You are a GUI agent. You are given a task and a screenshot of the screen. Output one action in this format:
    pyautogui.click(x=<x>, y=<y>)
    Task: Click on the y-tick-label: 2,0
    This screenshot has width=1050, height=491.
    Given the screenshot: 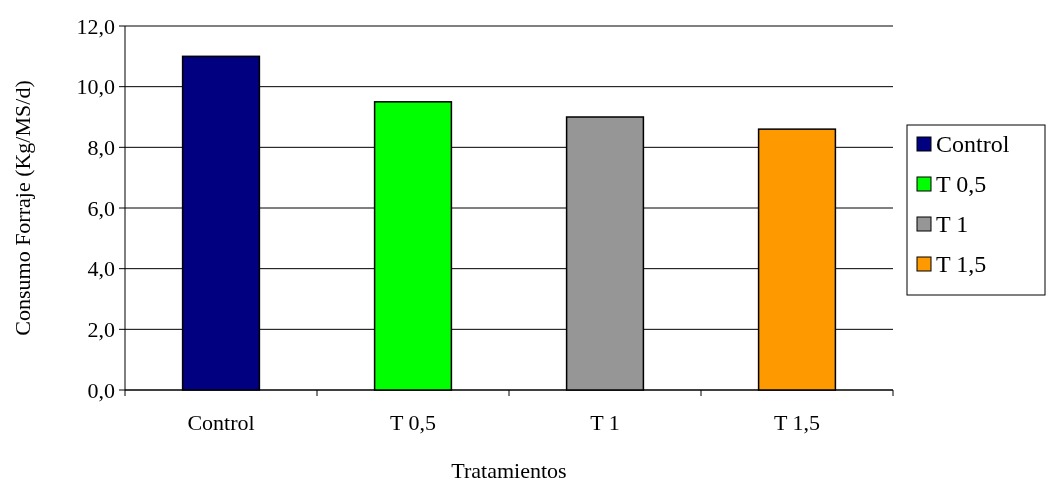 What is the action you would take?
    pyautogui.click(x=101, y=330)
    